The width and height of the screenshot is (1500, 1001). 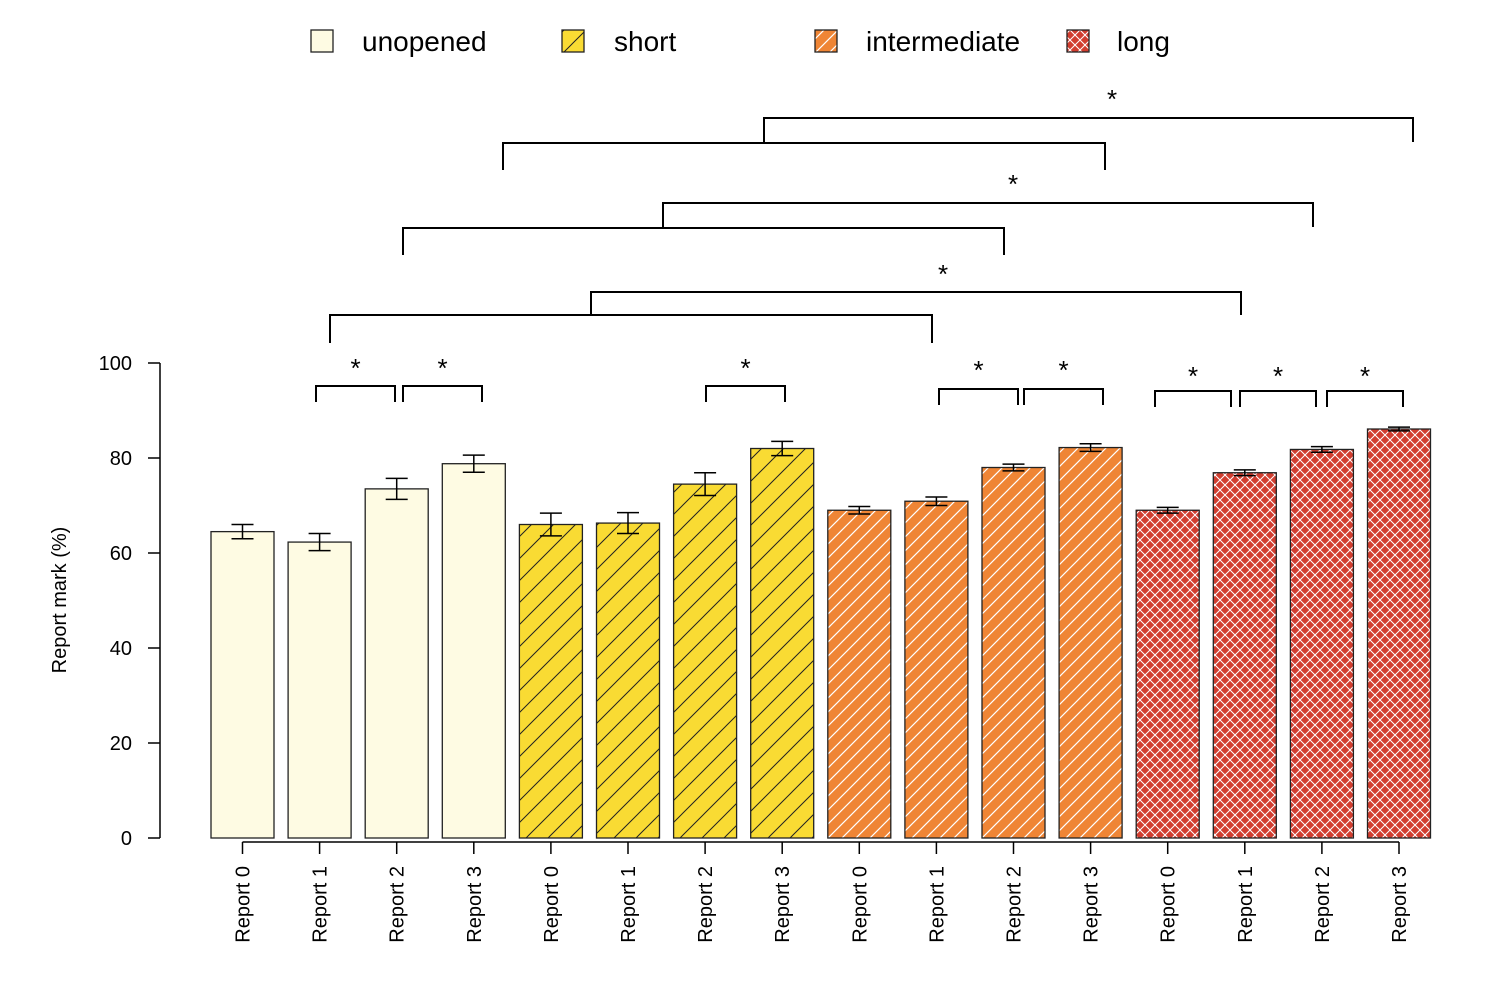 I want to click on y-tick-label: 40, so click(x=121, y=649).